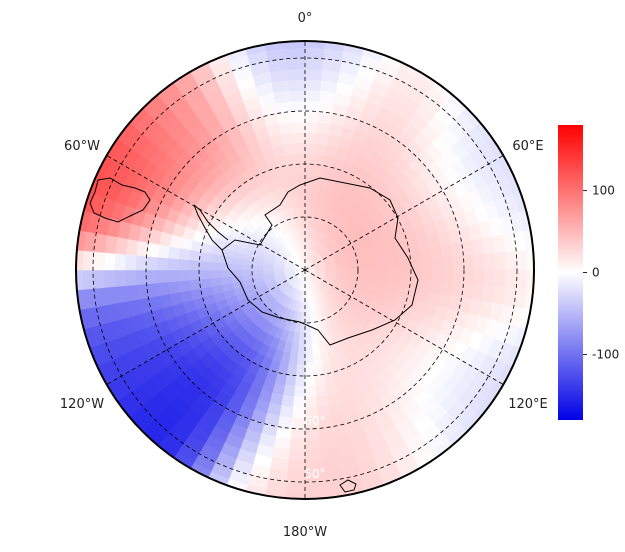  Describe the element at coordinates (348, 486) in the screenshot. I see `new-zealand-coastline` at that location.